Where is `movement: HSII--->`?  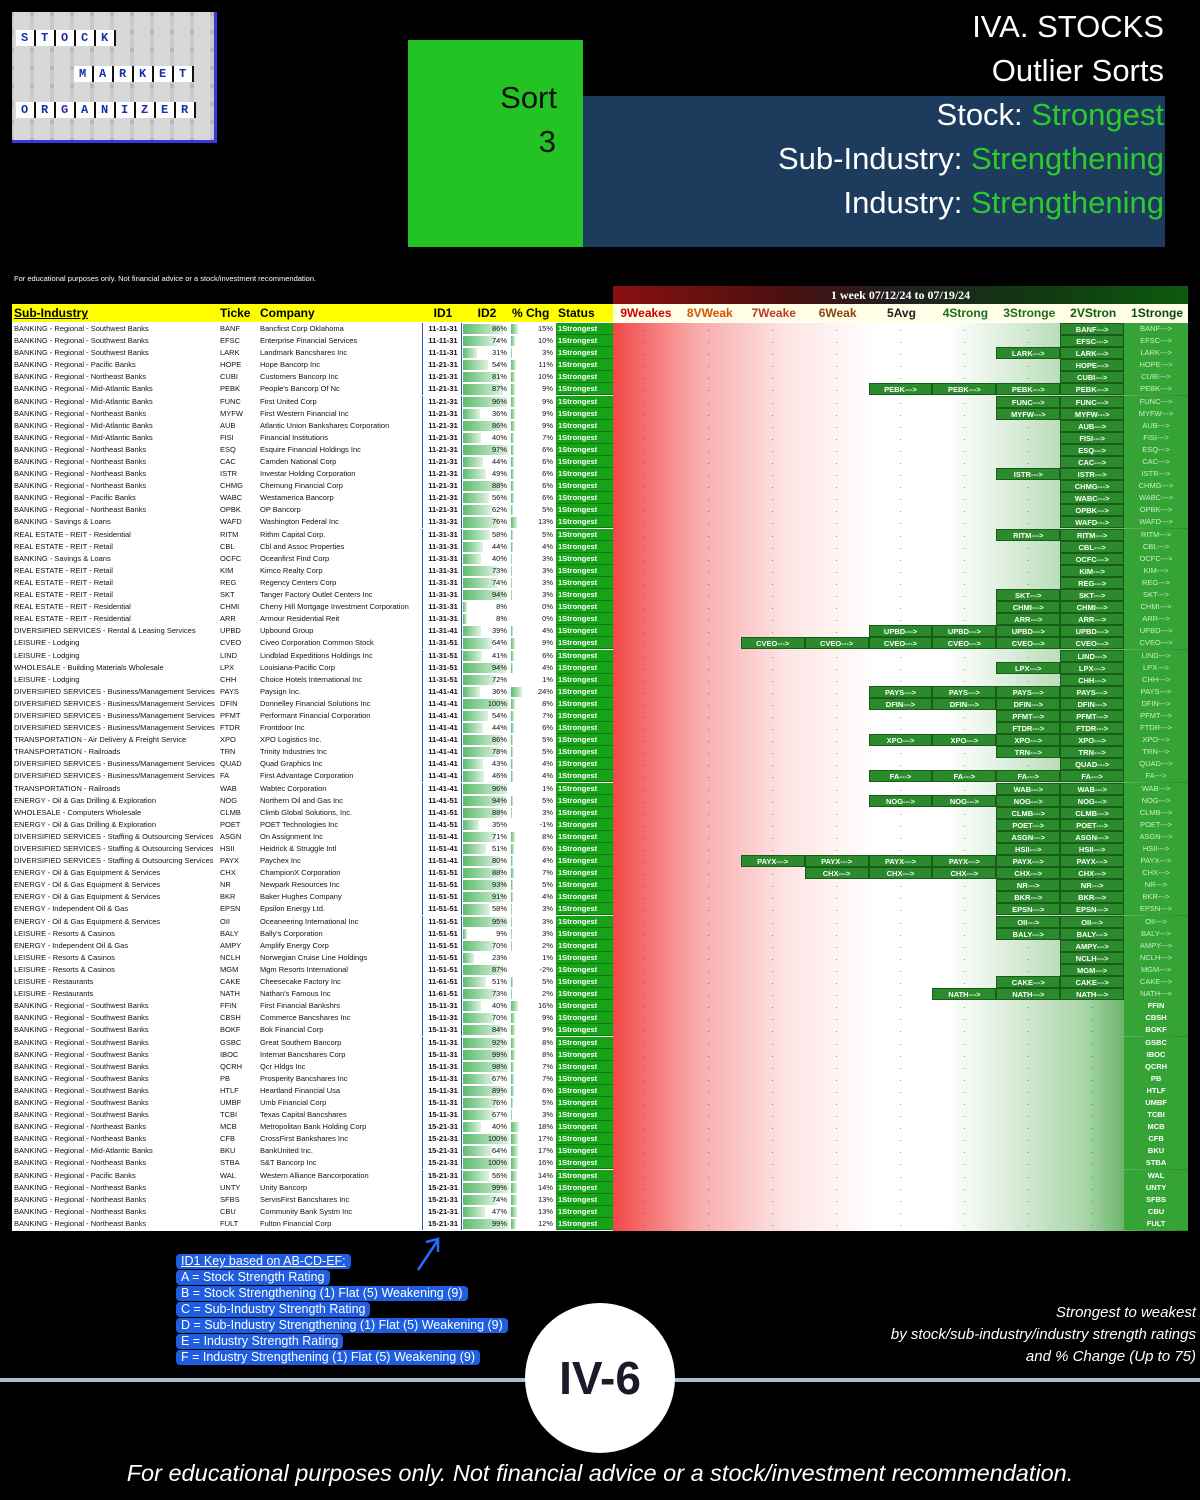 movement: HSII---> is located at coordinates (1156, 849).